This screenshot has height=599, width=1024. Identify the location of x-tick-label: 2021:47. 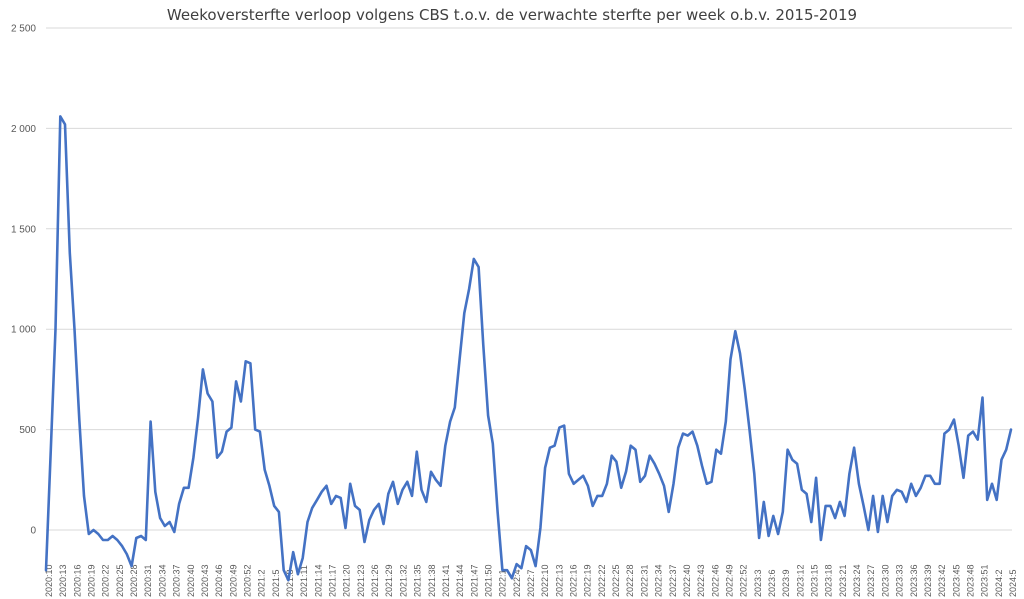
(474, 580).